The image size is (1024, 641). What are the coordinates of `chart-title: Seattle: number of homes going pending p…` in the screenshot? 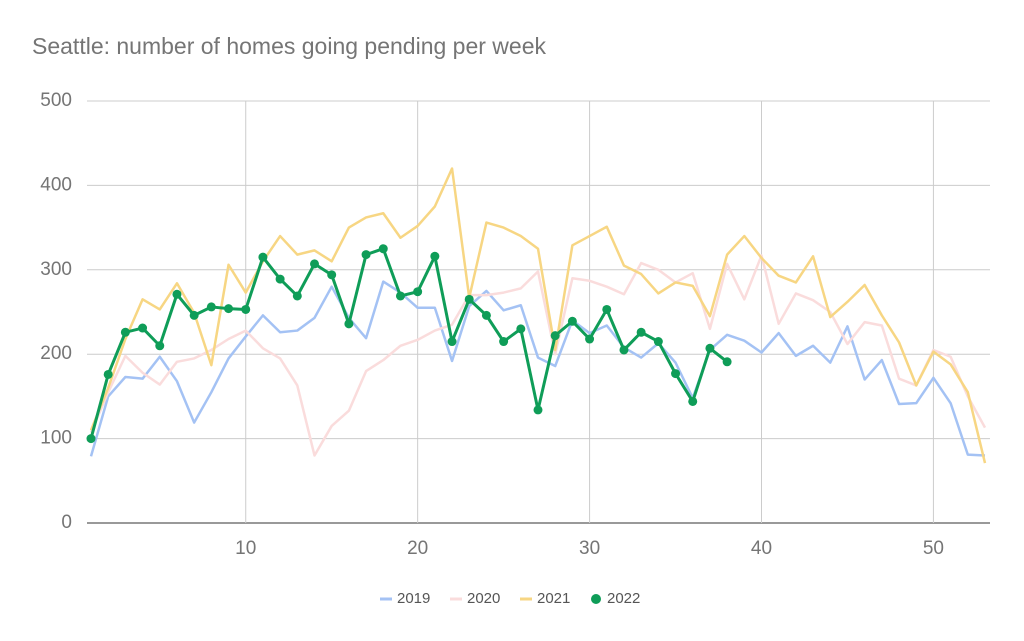 It's located at (289, 46).